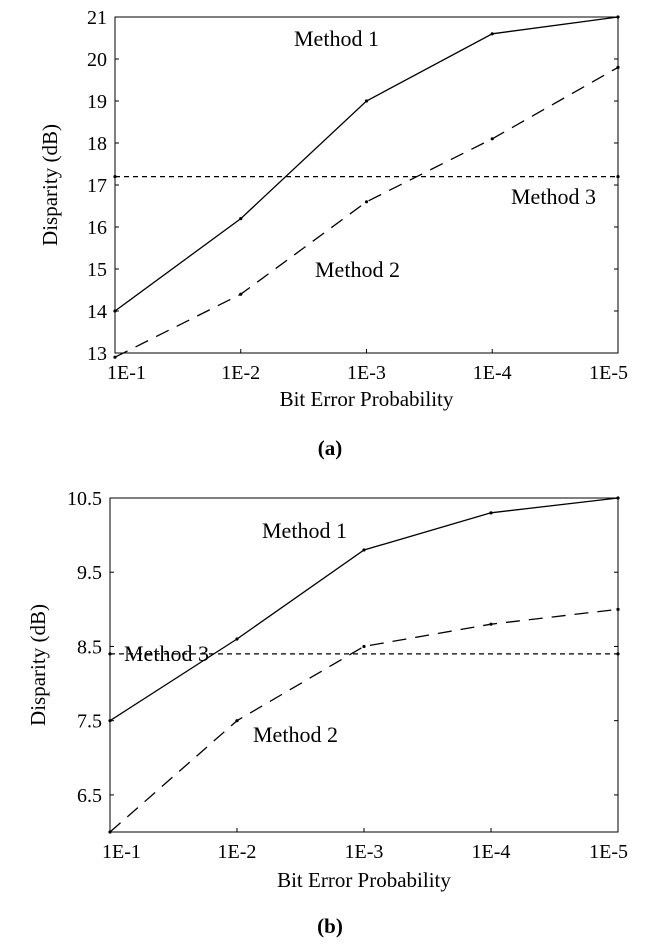 The width and height of the screenshot is (661, 949). I want to click on panel-label: (b), so click(330, 926).